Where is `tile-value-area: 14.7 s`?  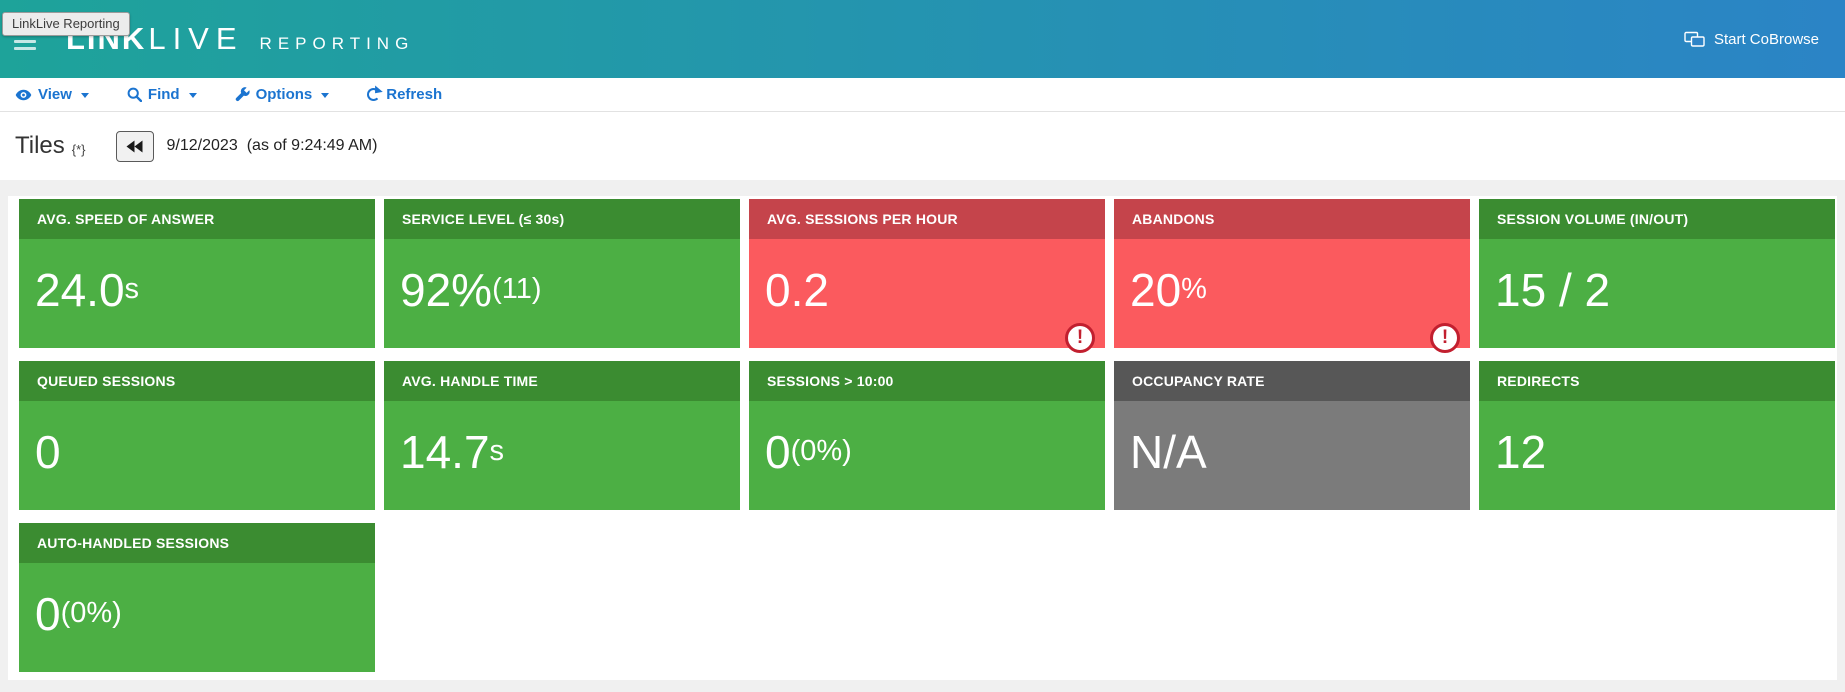 tile-value-area: 14.7 s is located at coordinates (562, 455).